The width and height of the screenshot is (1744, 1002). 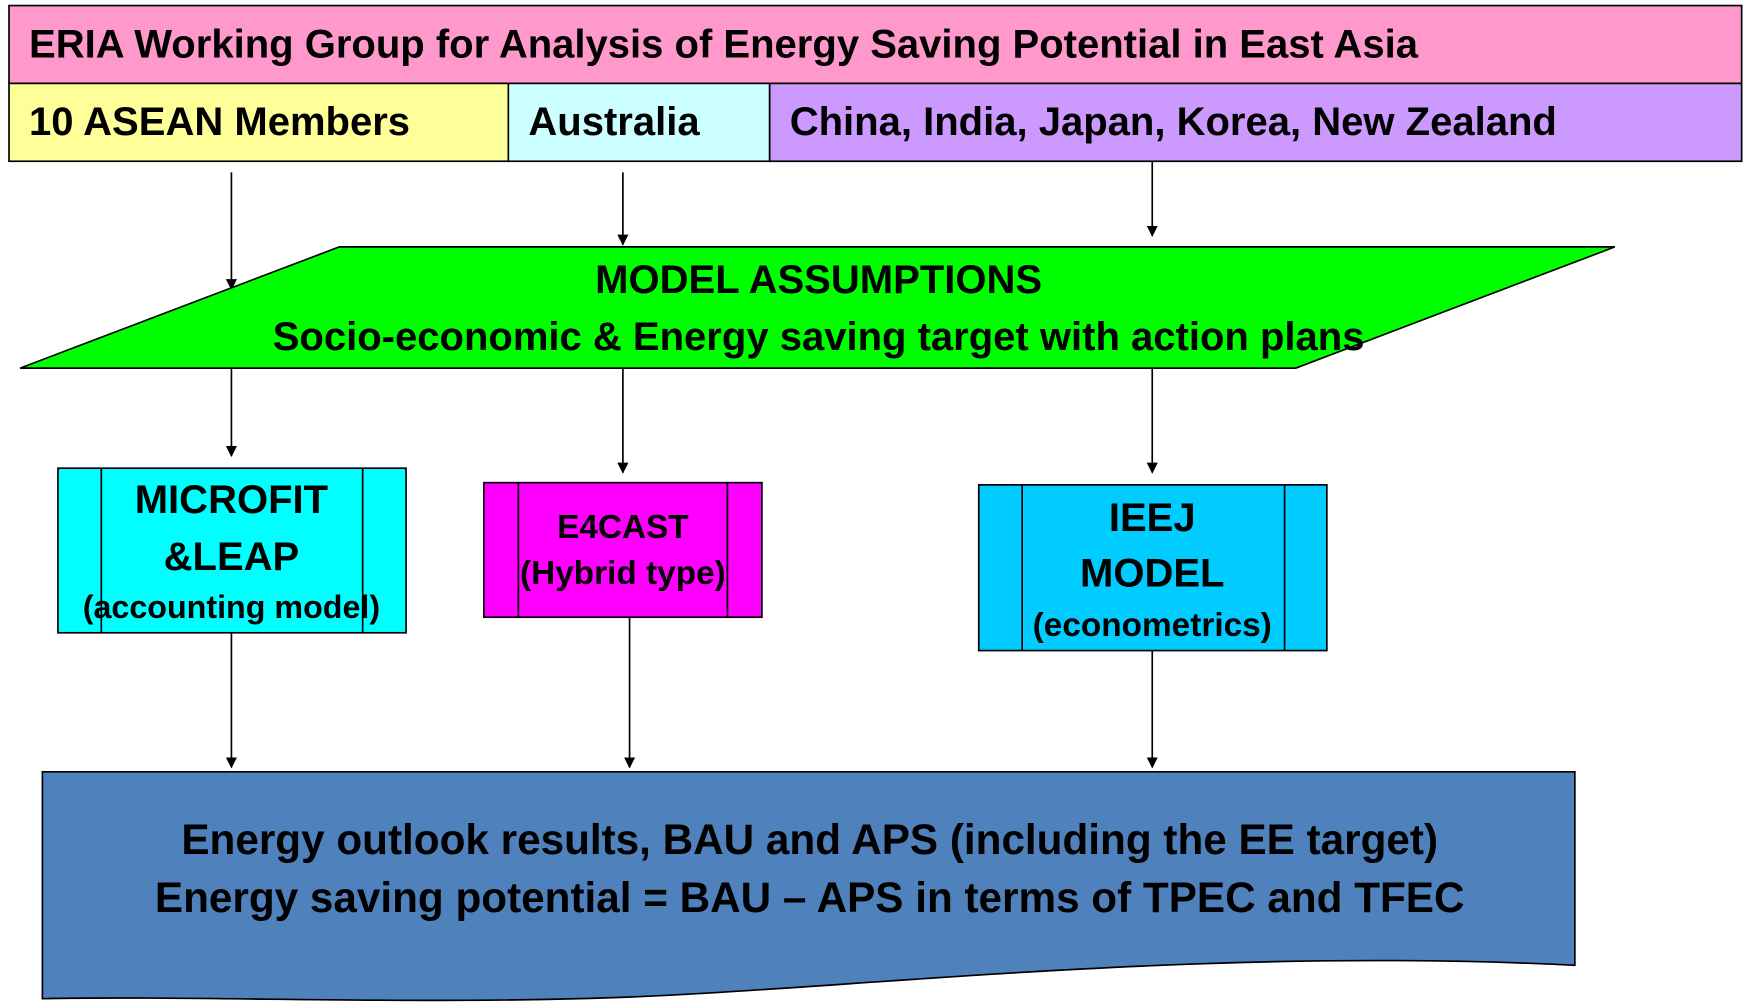 What do you see at coordinates (1152, 518) in the screenshot?
I see `model-name: IEEJ` at bounding box center [1152, 518].